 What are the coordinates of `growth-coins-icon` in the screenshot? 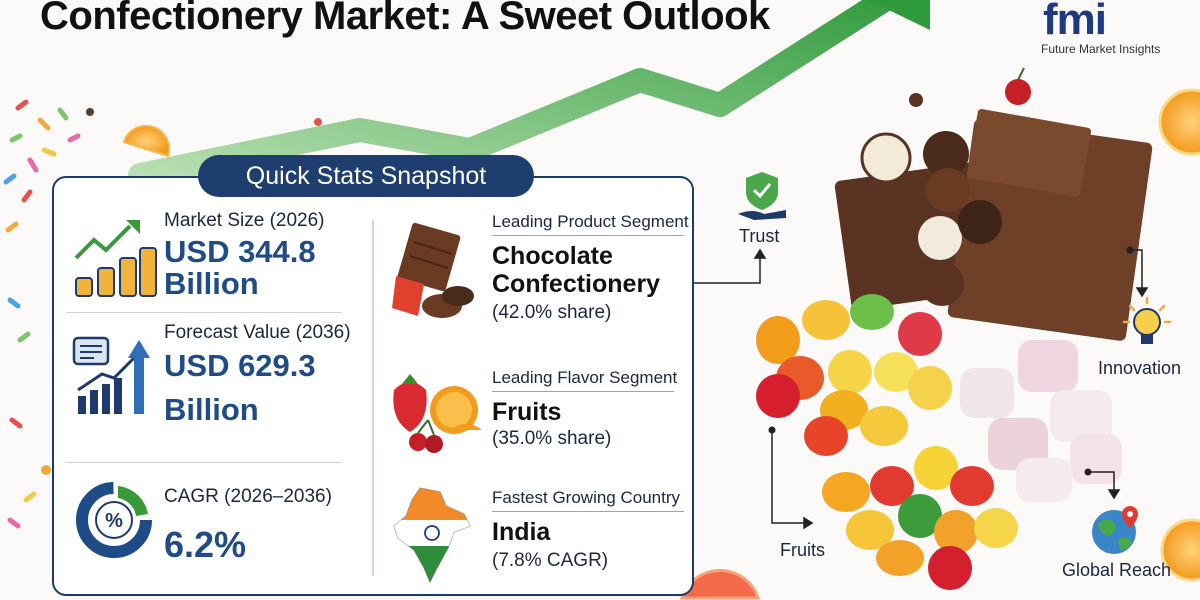 It's located at (115, 258).